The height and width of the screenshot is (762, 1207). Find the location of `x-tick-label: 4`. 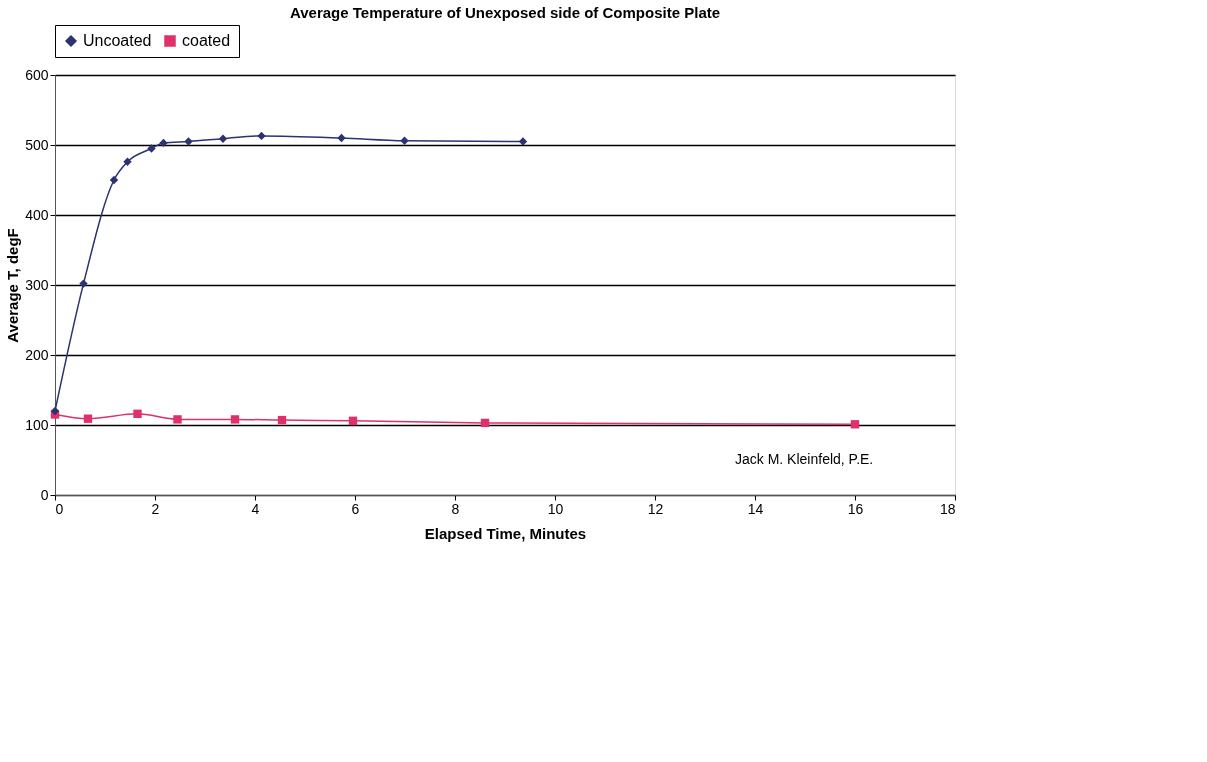

x-tick-label: 4 is located at coordinates (255, 508).